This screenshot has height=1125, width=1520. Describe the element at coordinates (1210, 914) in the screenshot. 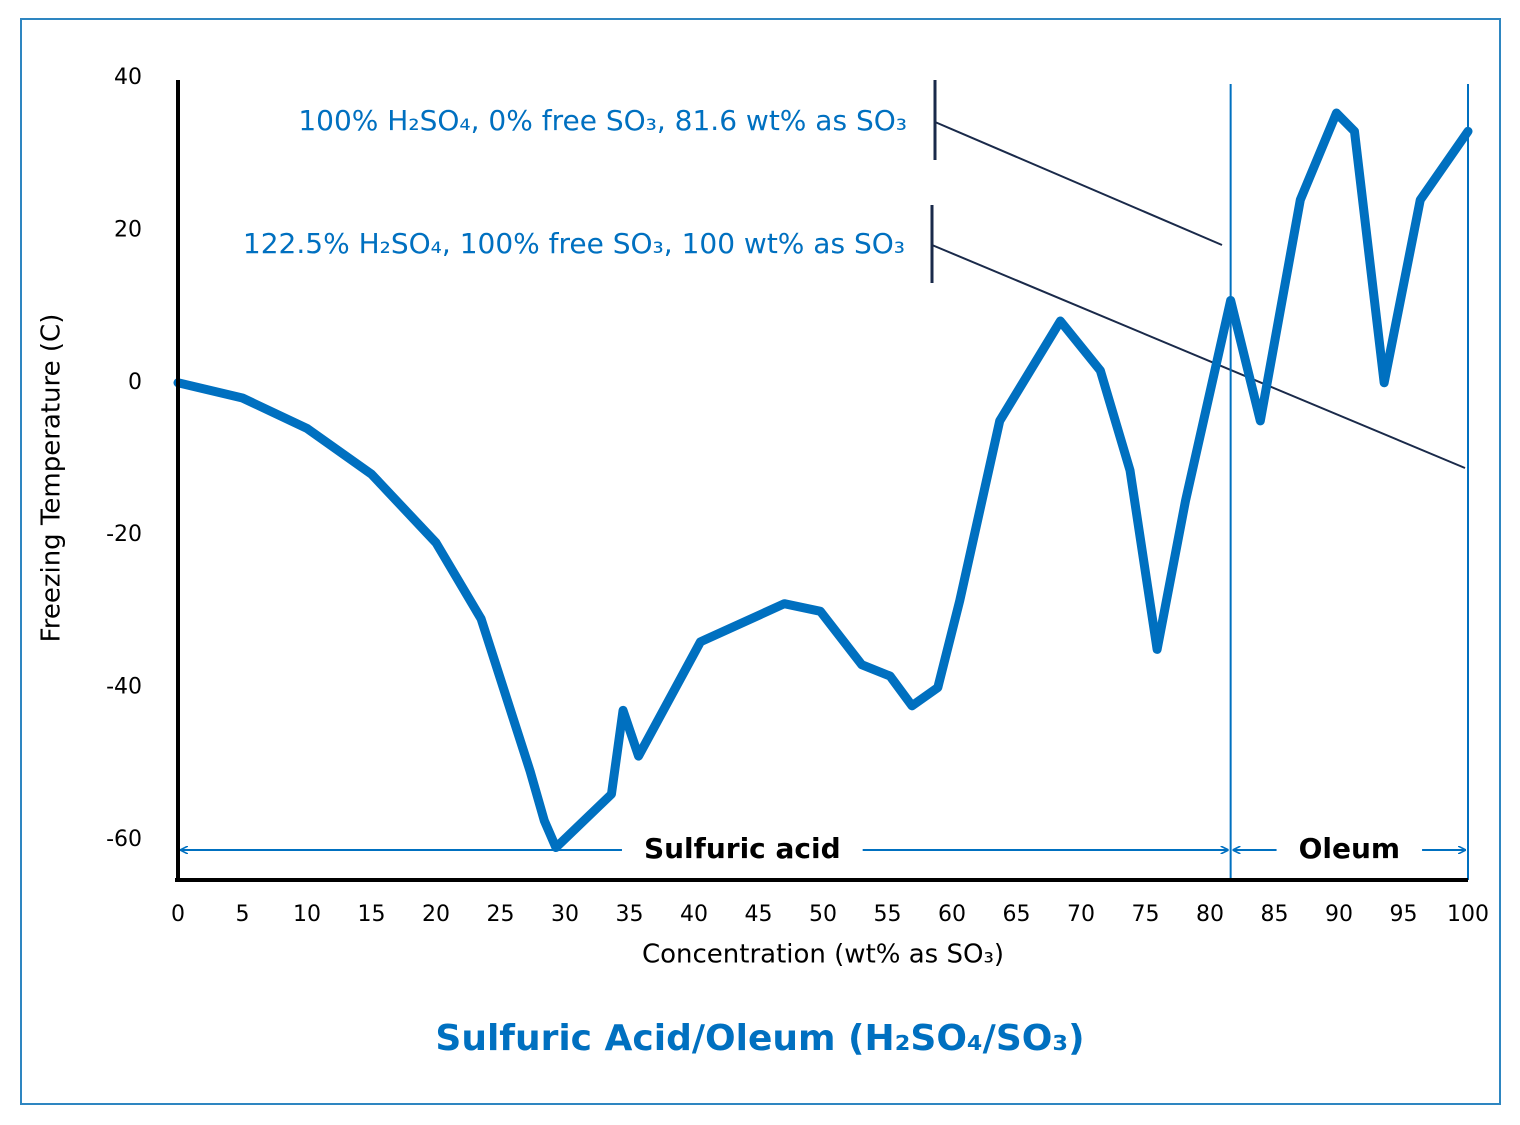

I see `x-tick-label: 80` at that location.